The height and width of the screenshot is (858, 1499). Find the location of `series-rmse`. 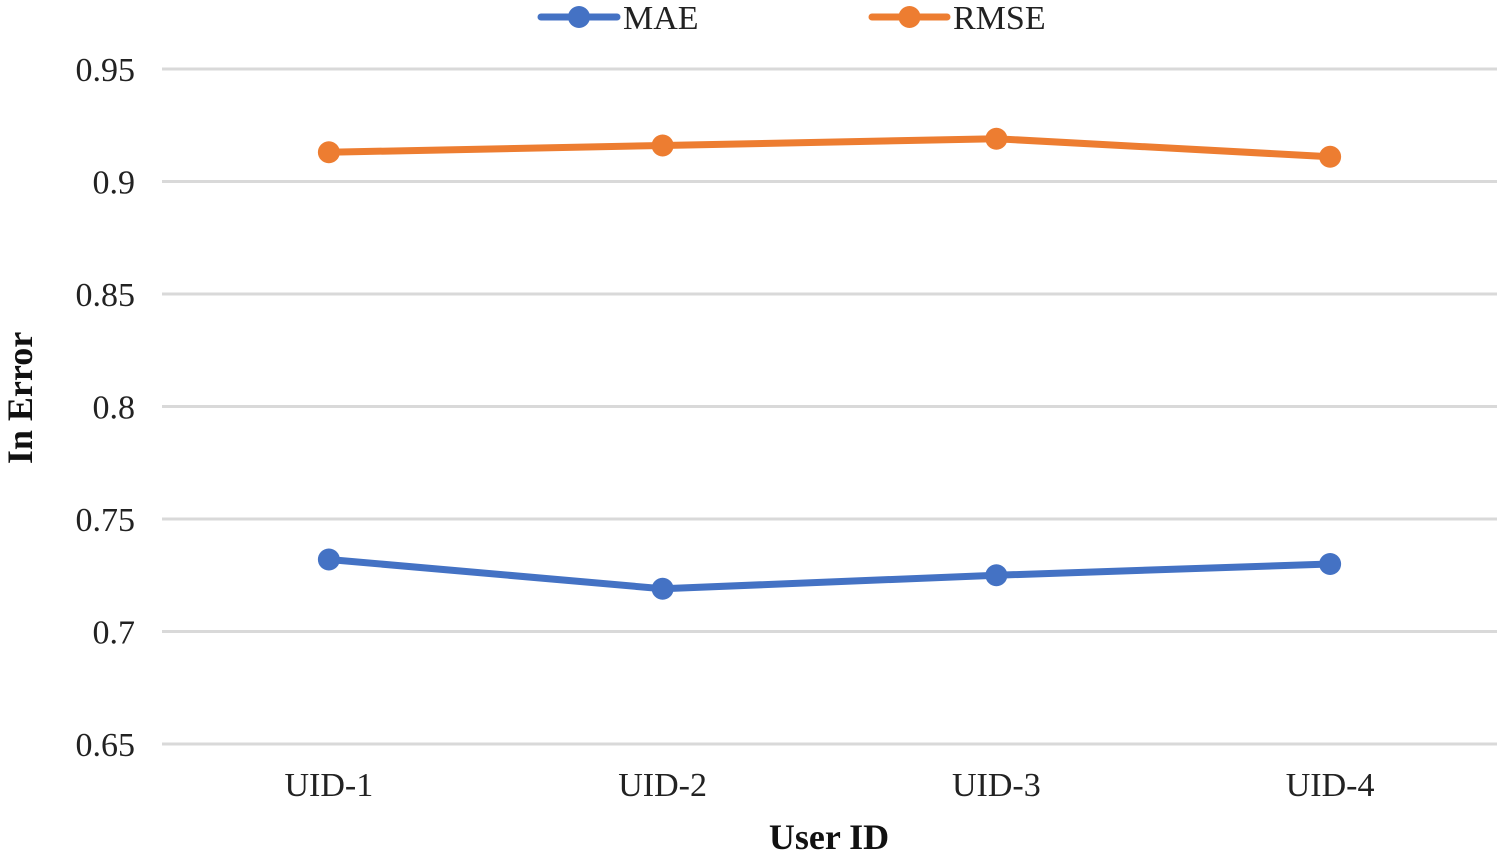

series-rmse is located at coordinates (829, 147).